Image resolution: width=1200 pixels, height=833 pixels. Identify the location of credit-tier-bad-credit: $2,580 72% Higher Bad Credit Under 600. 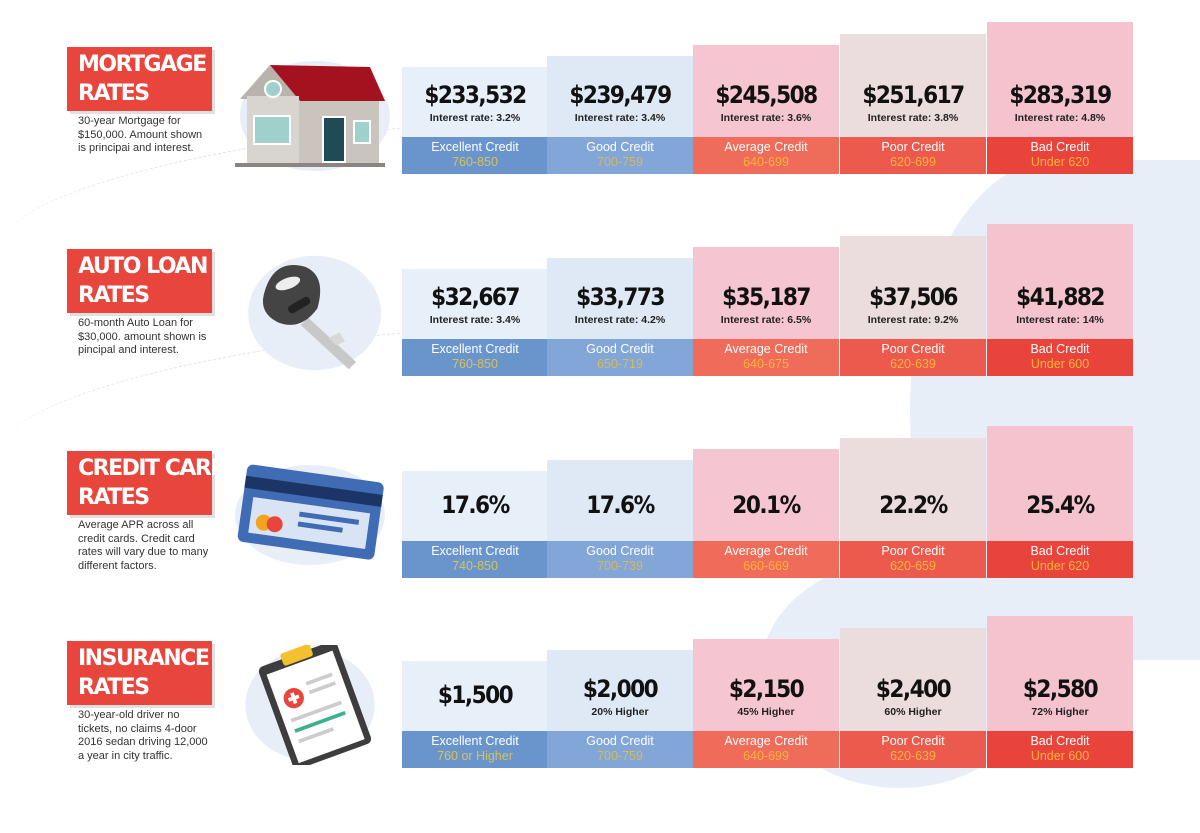
(1060, 692).